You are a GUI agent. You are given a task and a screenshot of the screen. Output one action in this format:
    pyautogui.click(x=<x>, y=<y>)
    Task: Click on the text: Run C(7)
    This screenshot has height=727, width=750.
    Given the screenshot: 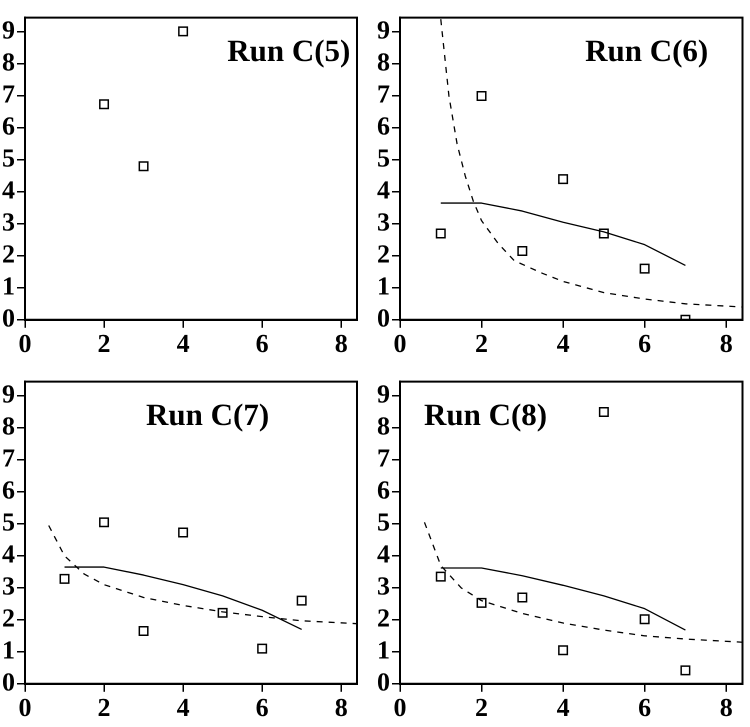 What is the action you would take?
    pyautogui.click(x=208, y=414)
    